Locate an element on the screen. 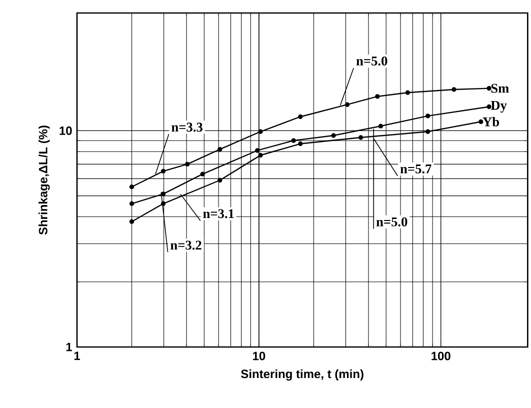 This screenshot has height=408, width=531. y-axis-title: Shrinkage,ΔL/L (%) is located at coordinates (44, 180).